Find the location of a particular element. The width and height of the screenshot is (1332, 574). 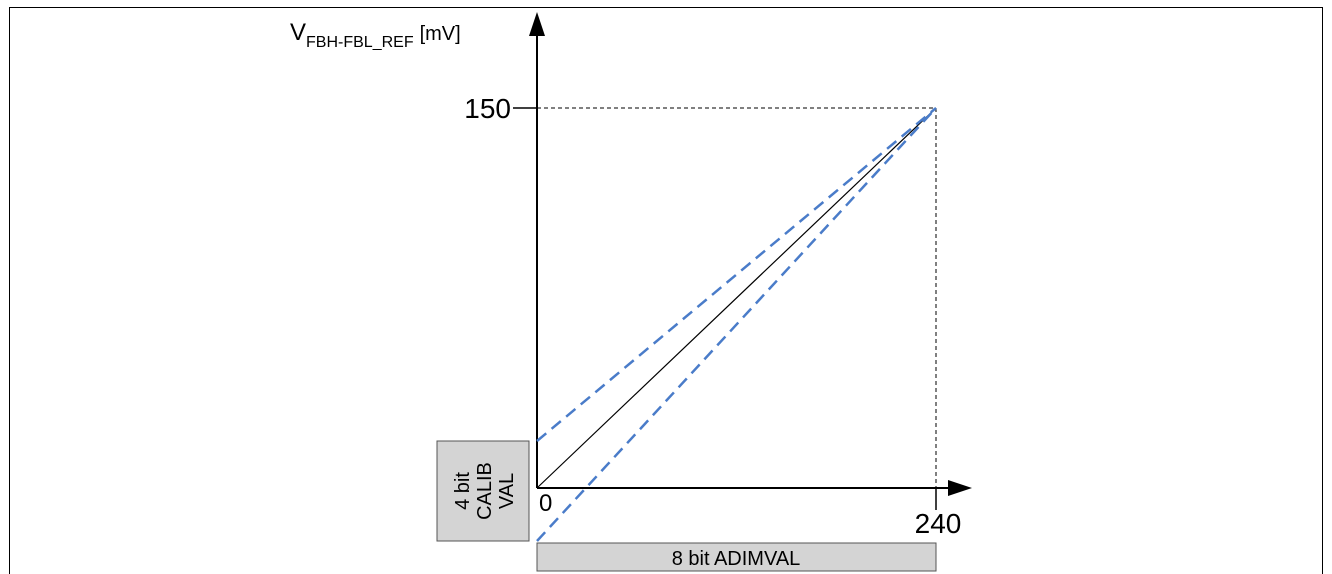

calib-box-line2: CALIB is located at coordinates (485, 491).